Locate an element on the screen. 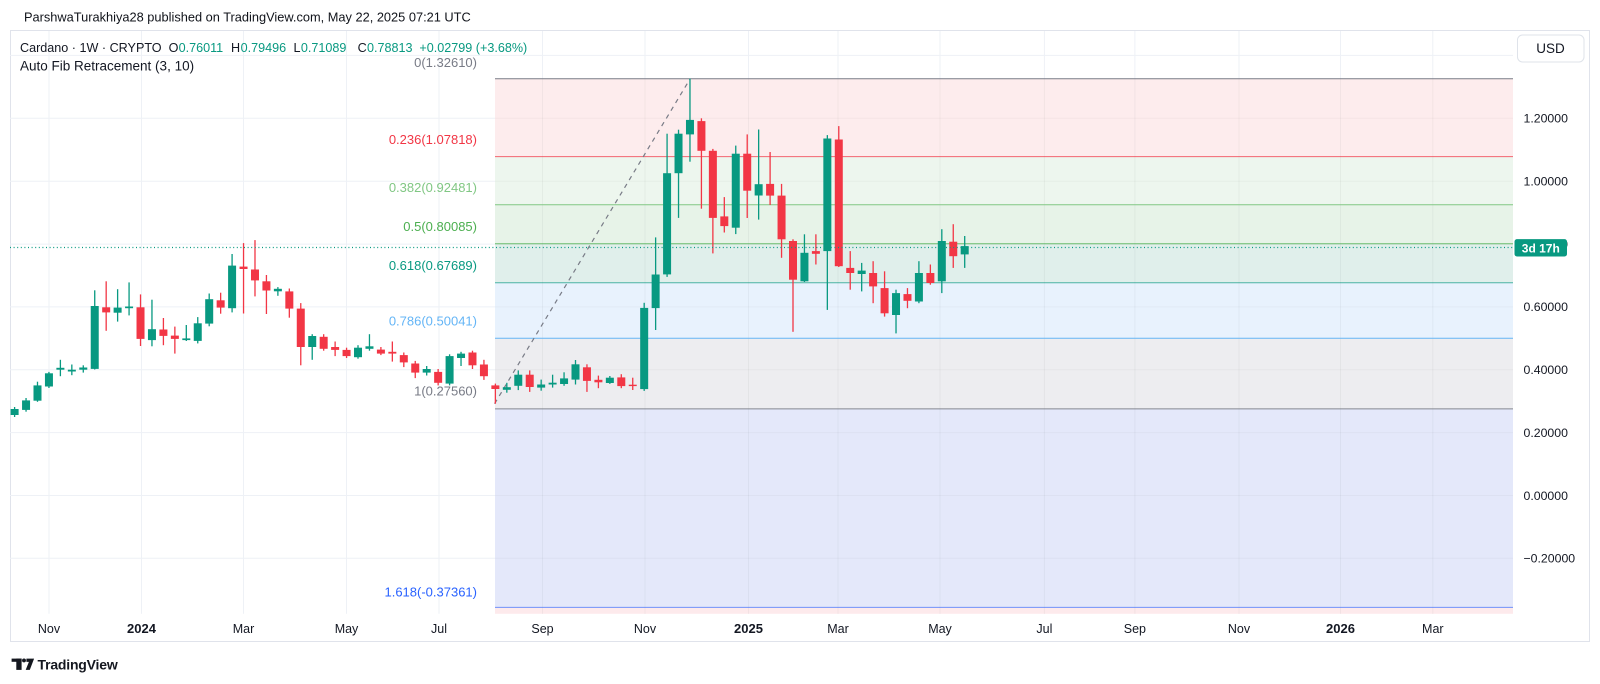 This screenshot has width=1600, height=684. svg-text: H is located at coordinates (235, 48).